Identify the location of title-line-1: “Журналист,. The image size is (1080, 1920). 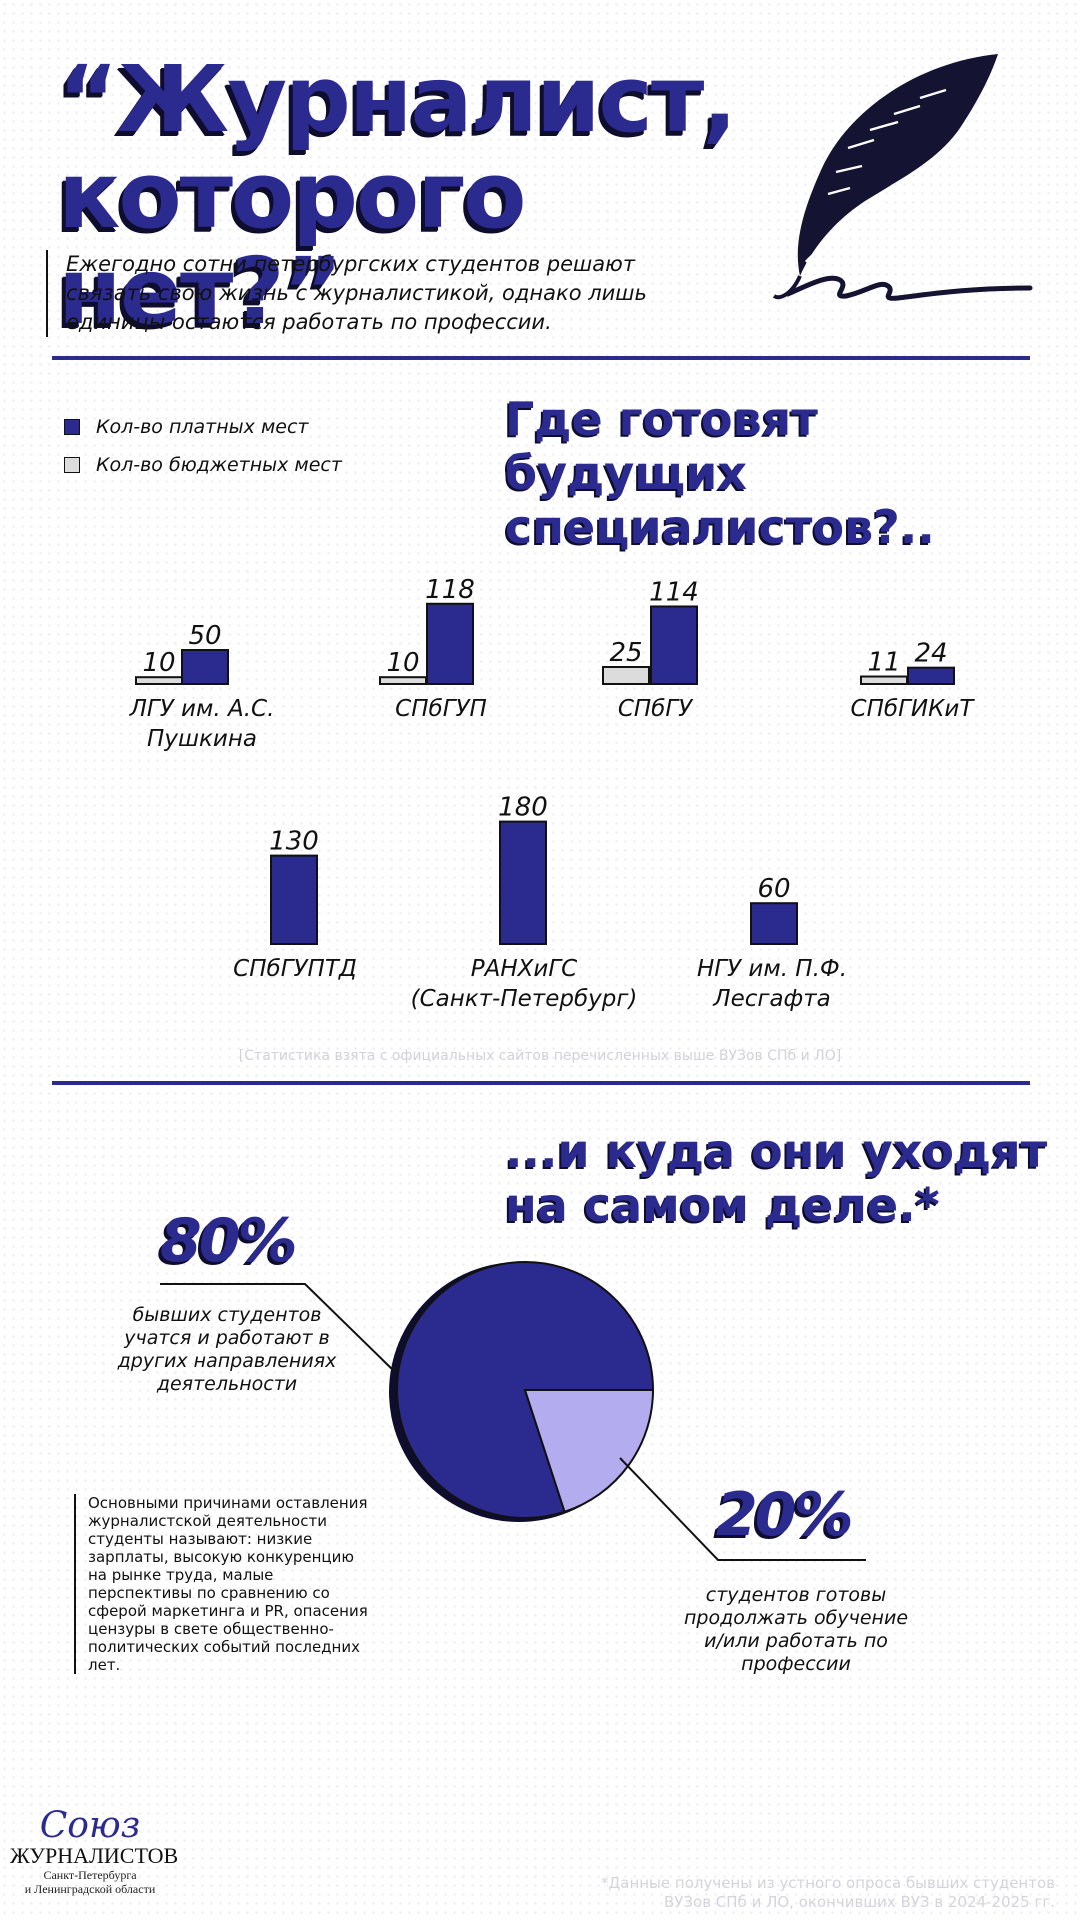
(397, 99).